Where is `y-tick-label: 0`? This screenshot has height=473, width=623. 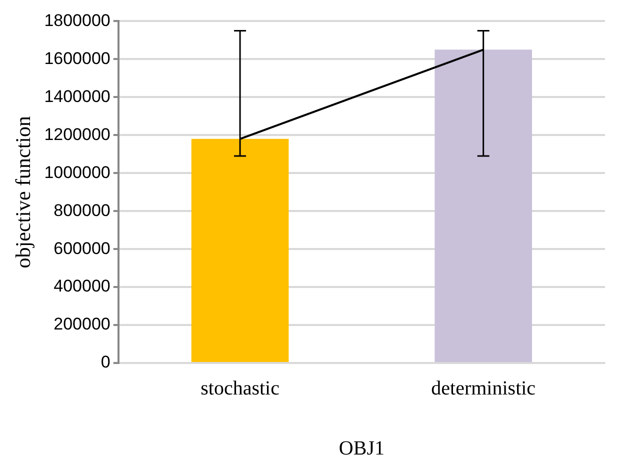 y-tick-label: 0 is located at coordinates (105, 362).